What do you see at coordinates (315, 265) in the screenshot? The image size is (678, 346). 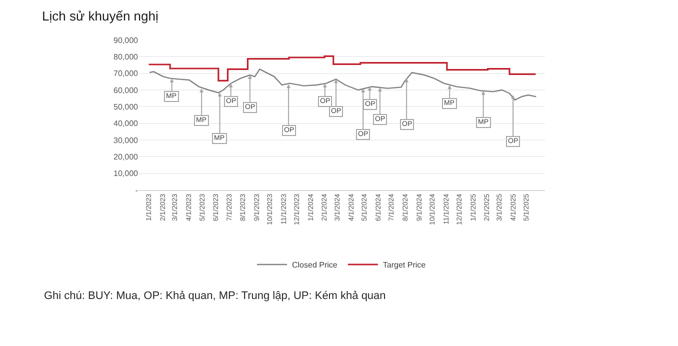 I see `legend-label: Closed Price` at bounding box center [315, 265].